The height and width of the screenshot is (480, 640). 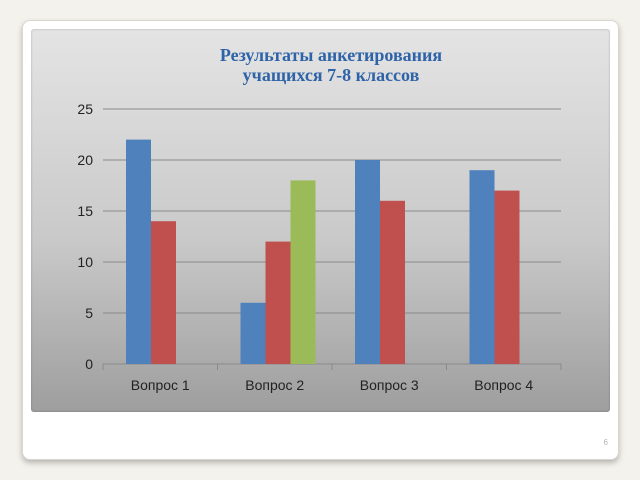 I want to click on y-tick-label: 0, so click(x=89, y=364).